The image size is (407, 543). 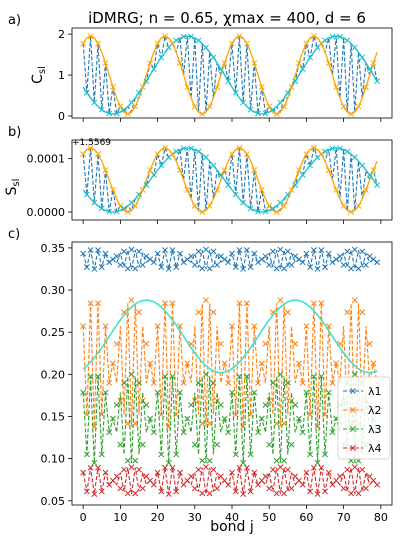 What do you see at coordinates (61, 75) in the screenshot?
I see `y-tick-label: 1` at bounding box center [61, 75].